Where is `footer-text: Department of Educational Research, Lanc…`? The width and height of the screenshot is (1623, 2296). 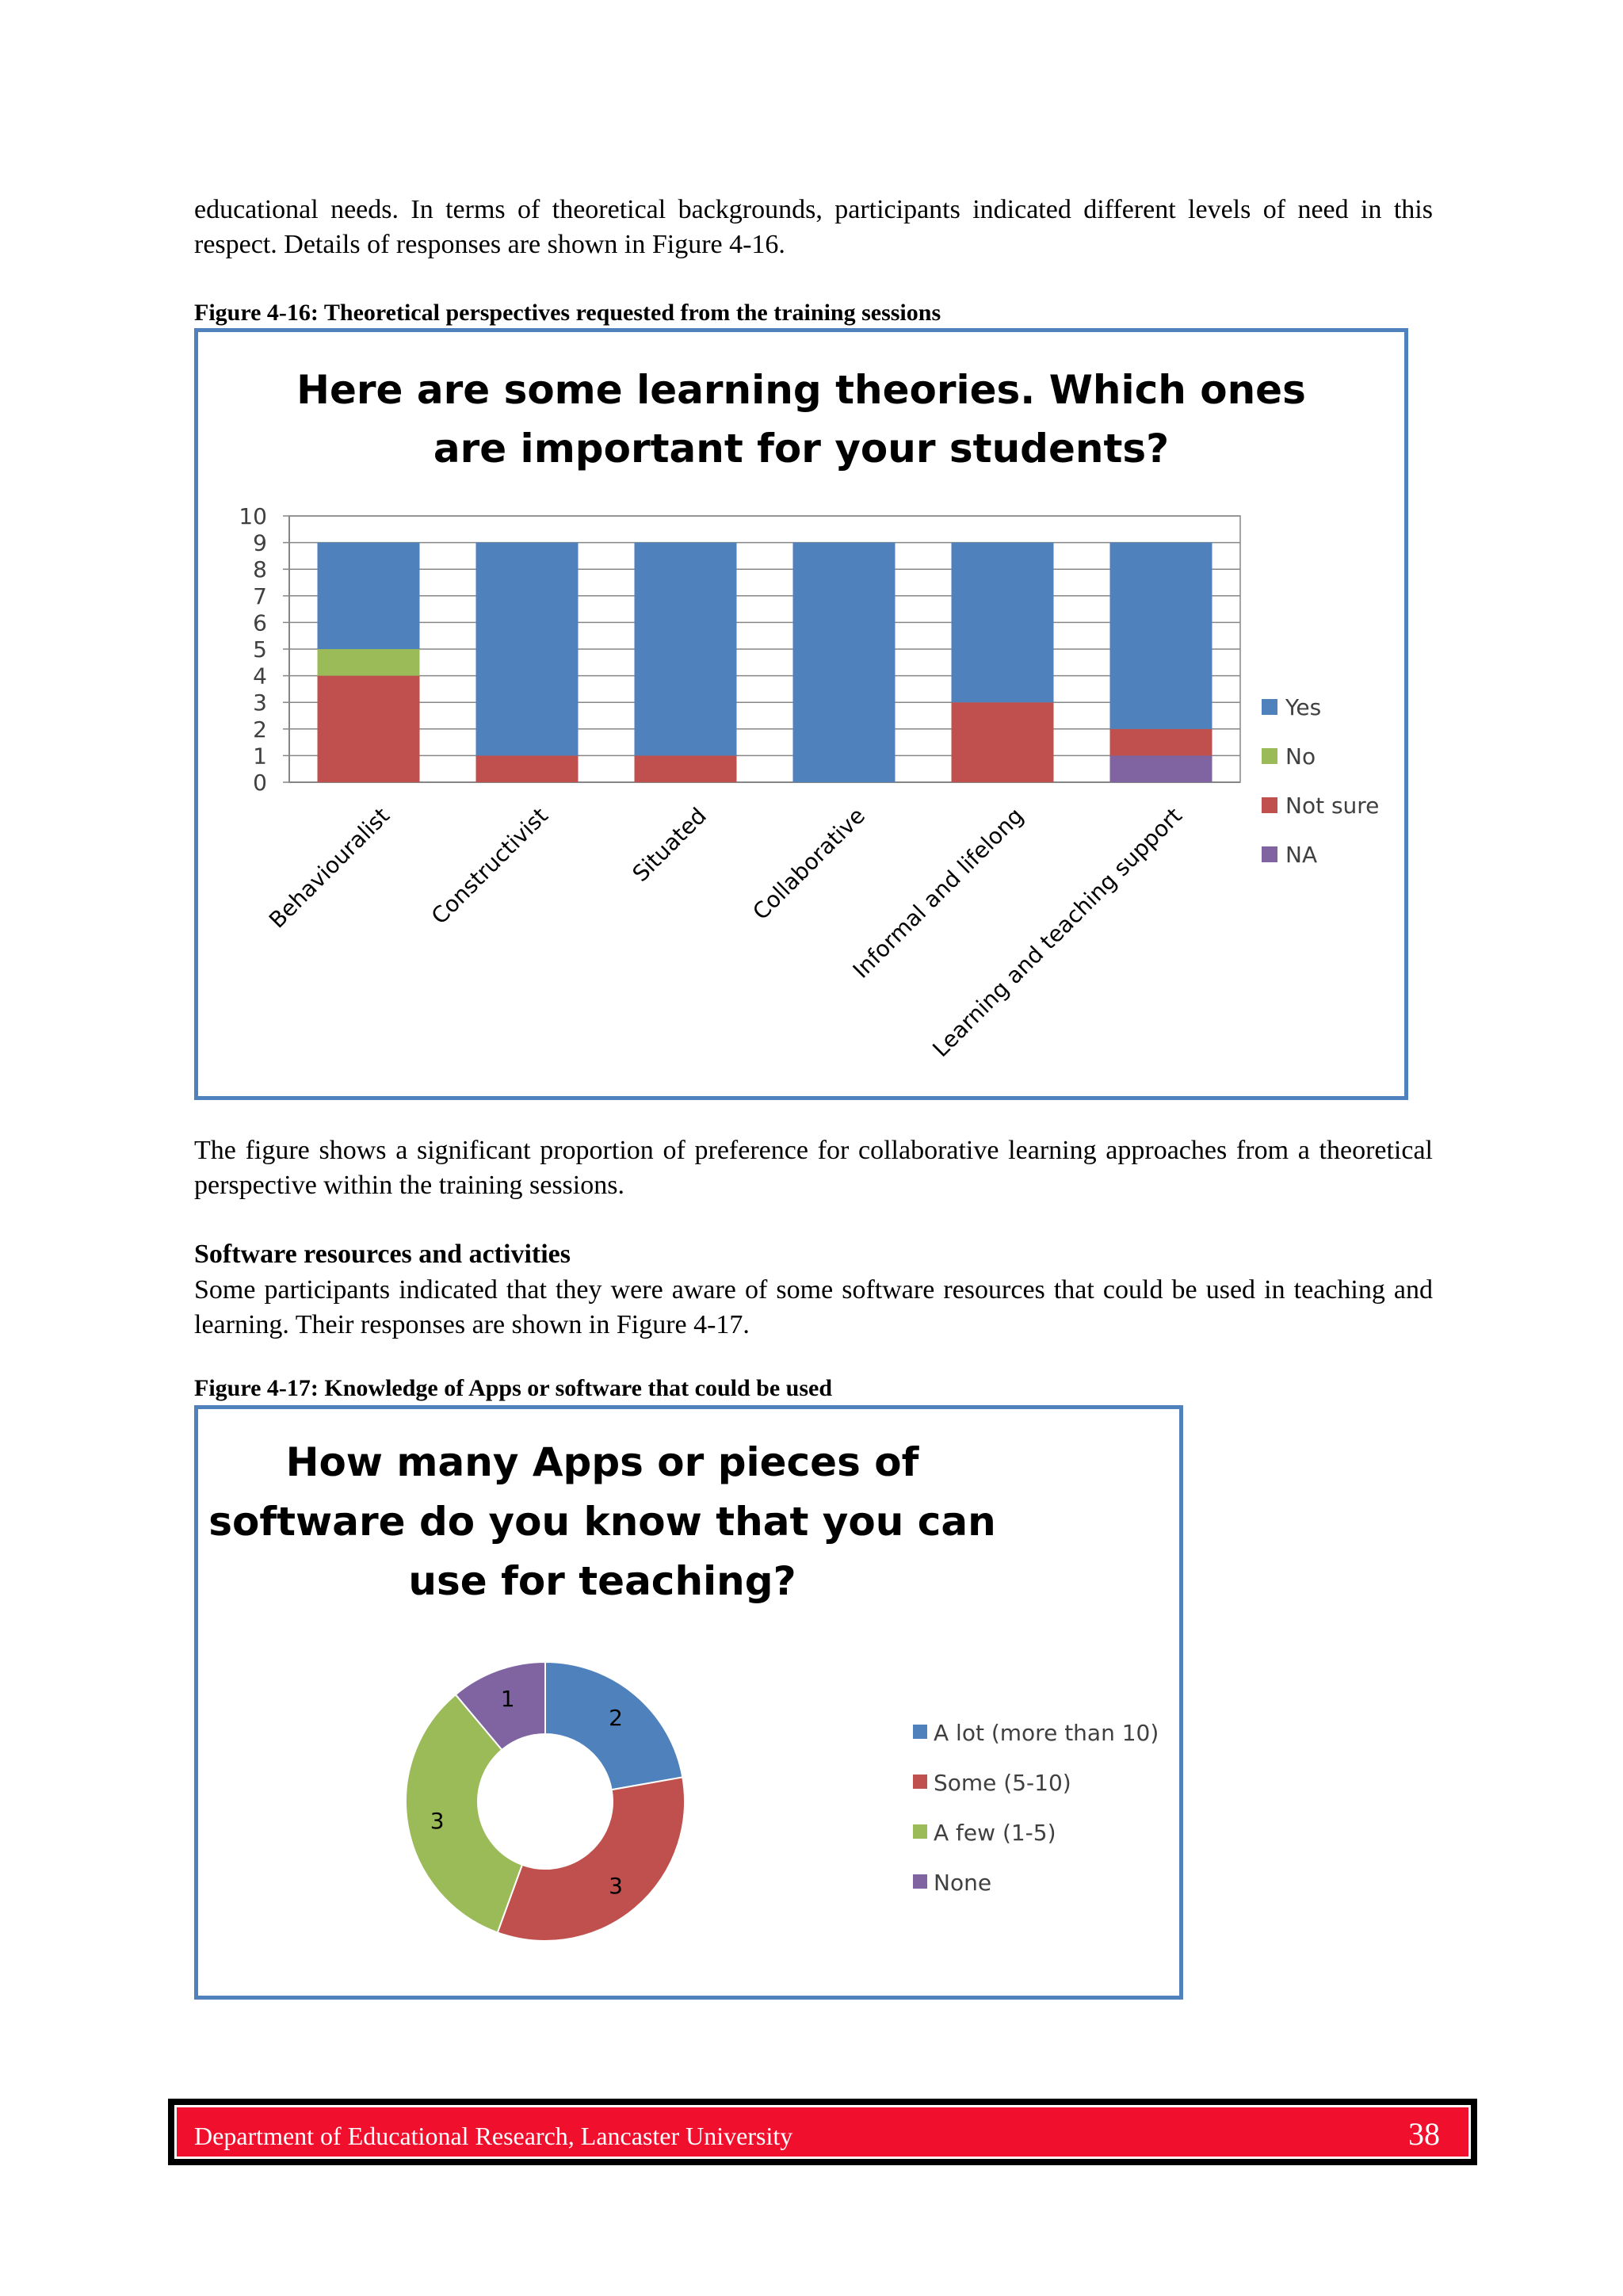
footer-text: Department of Educational Research, Lanc… is located at coordinates (494, 2136).